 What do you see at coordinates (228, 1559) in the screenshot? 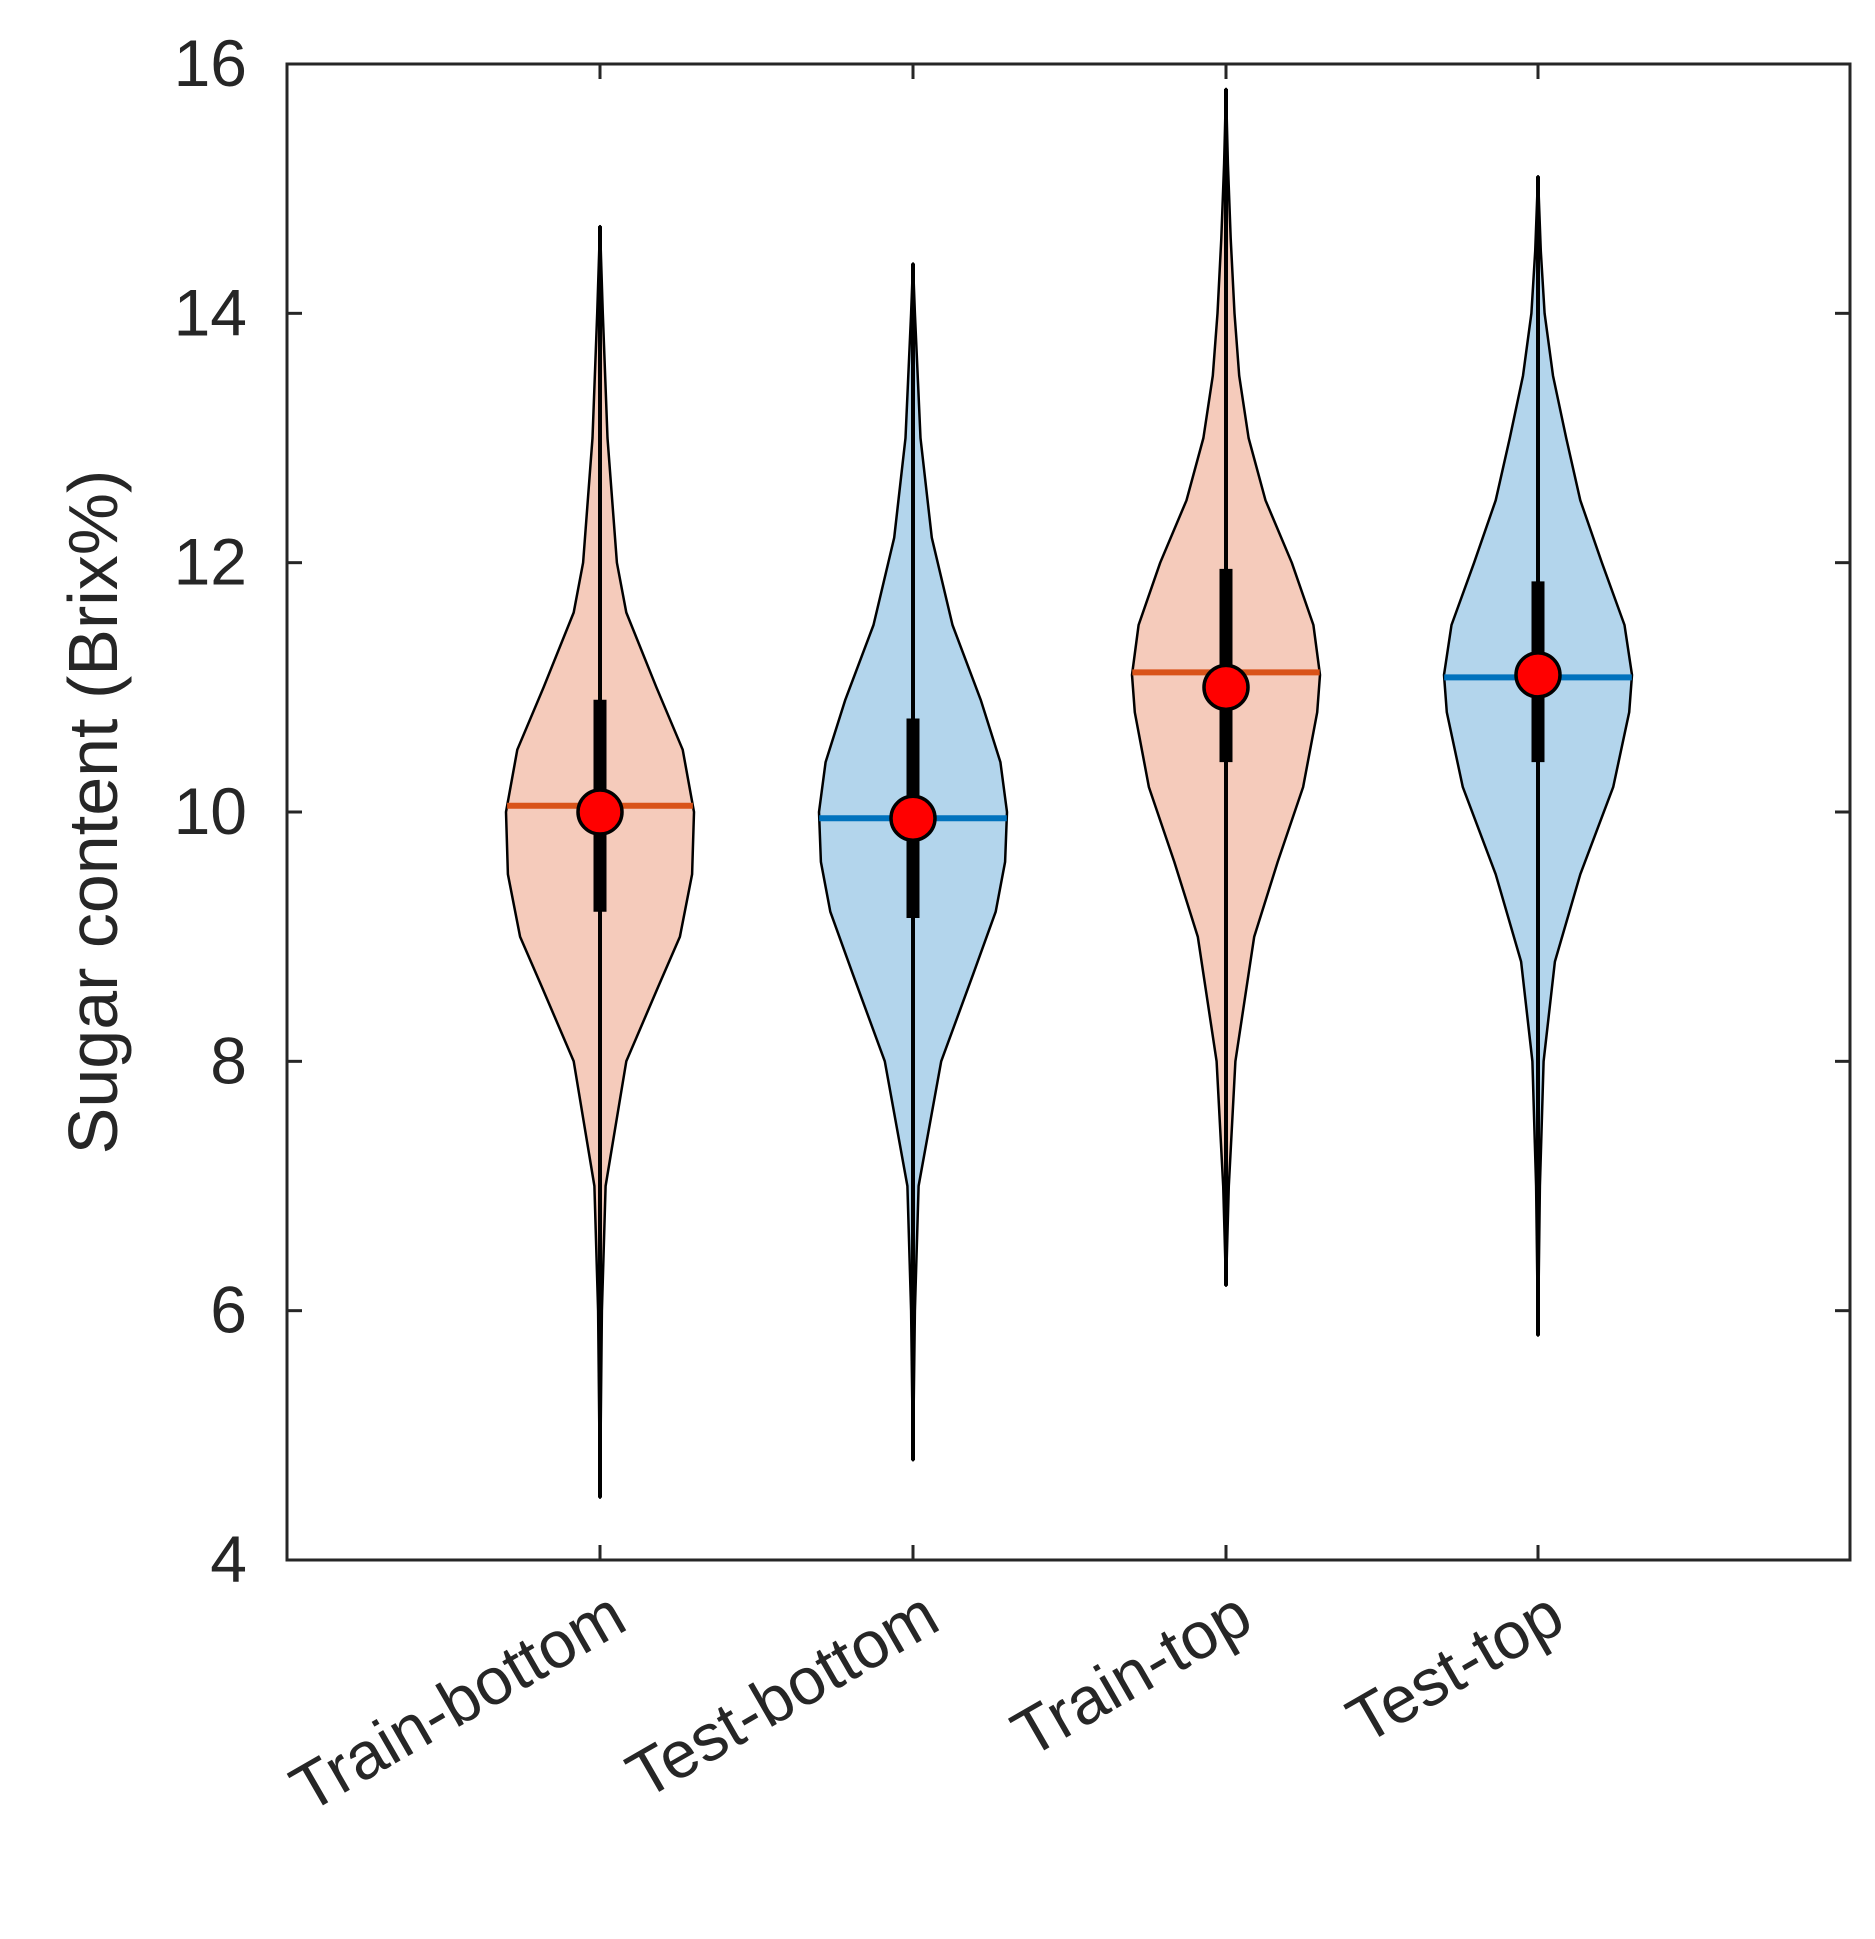
I see `y-tick-label-4: 4` at bounding box center [228, 1559].